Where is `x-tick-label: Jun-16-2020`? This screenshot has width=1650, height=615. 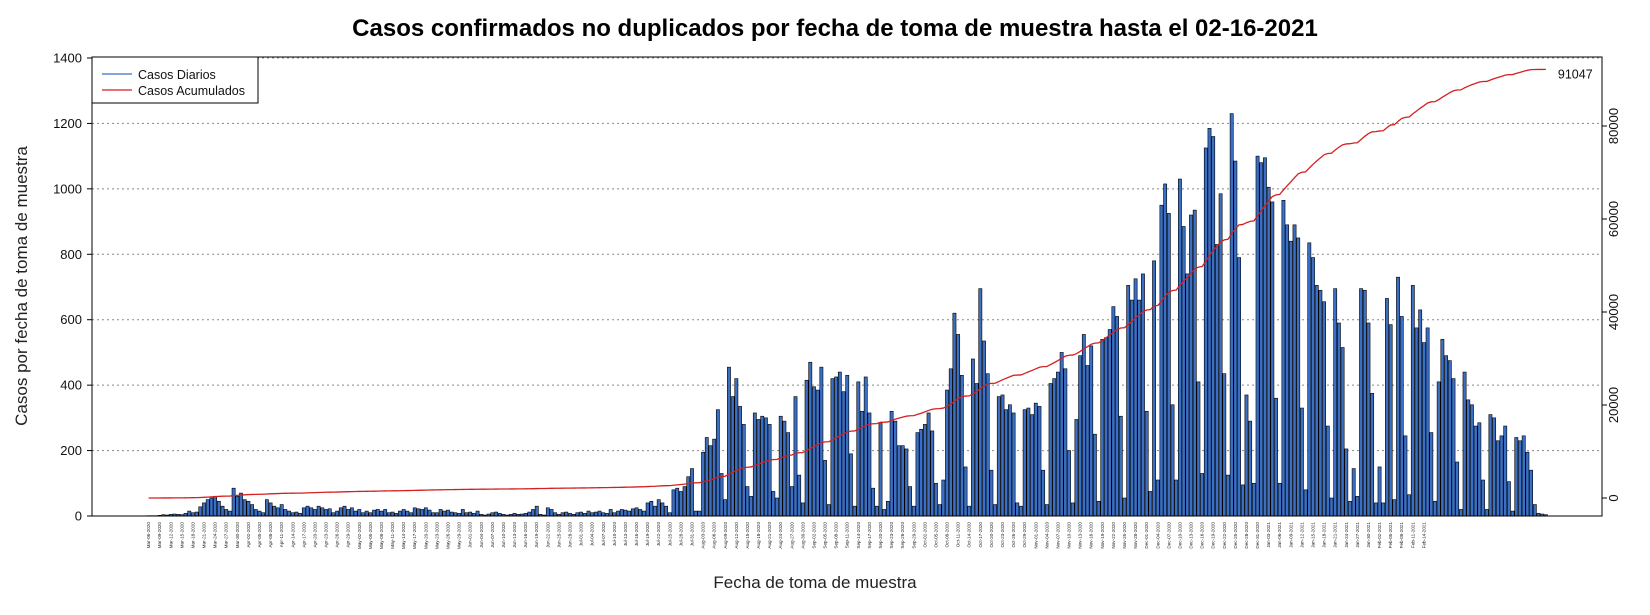 x-tick-label: Jun-16-2020 is located at coordinates (525, 535).